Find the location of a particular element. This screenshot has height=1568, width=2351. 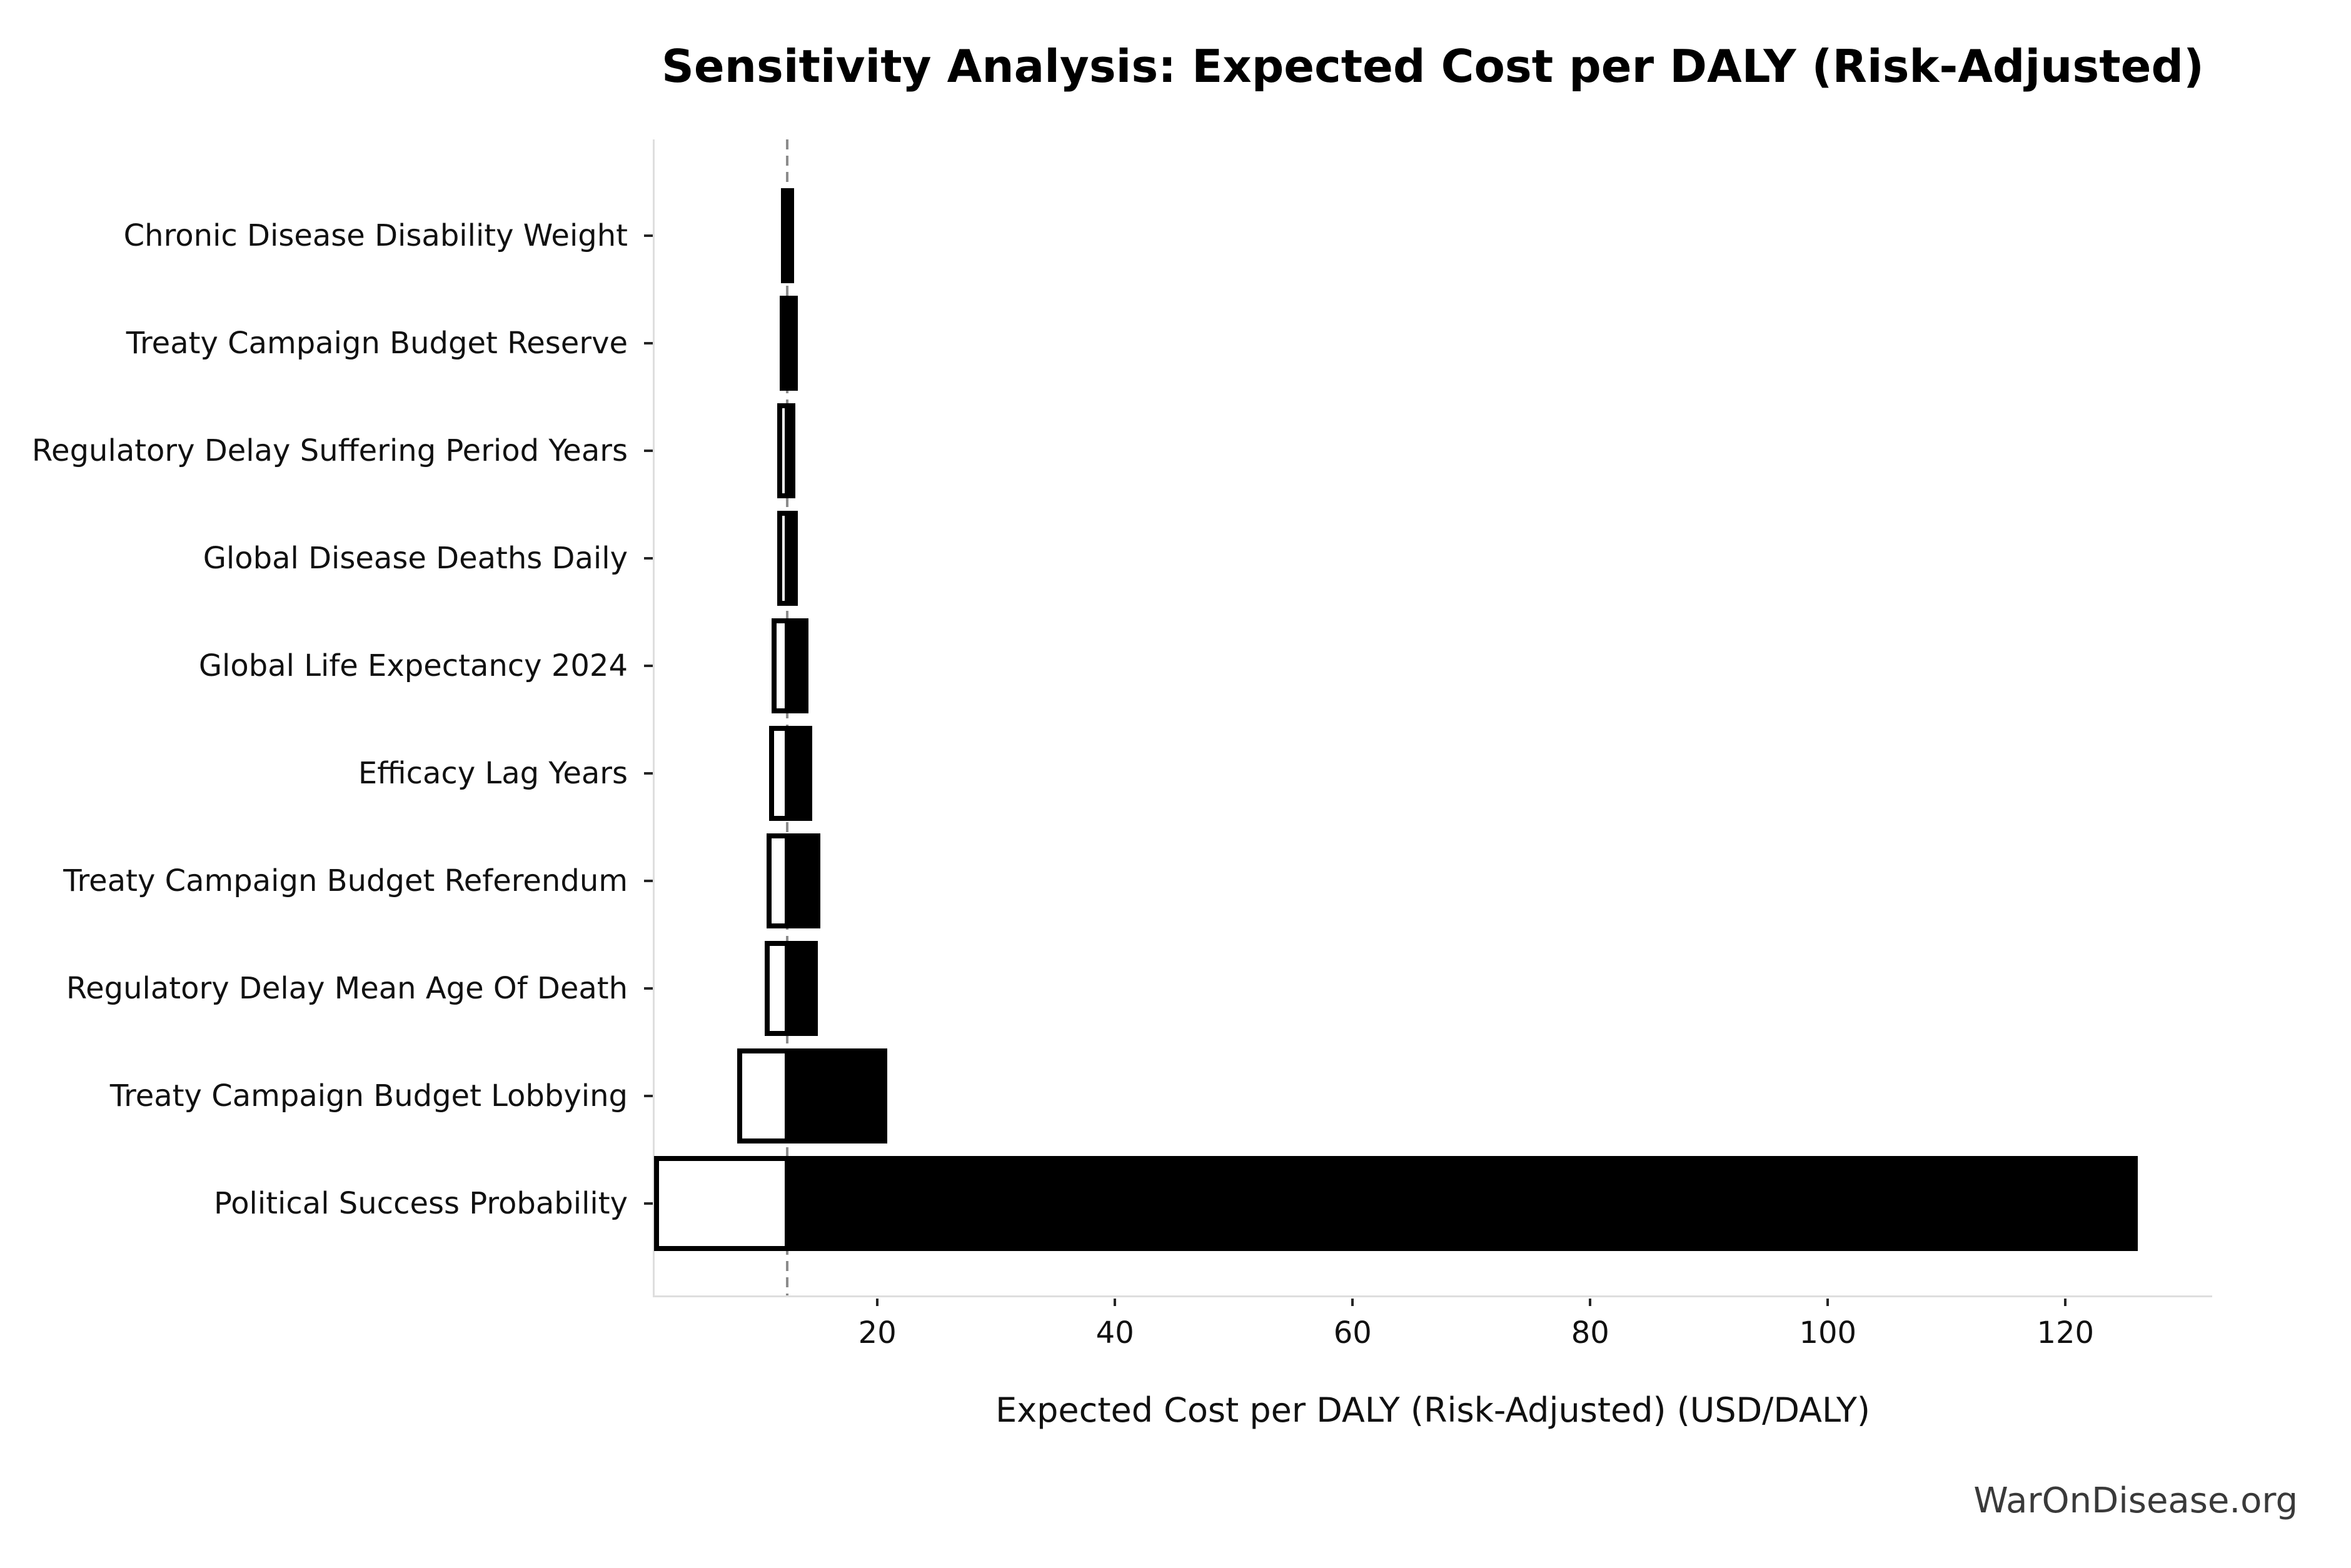

y-axis-label: Regulatory Delay Suffering Period Years is located at coordinates (329, 450).